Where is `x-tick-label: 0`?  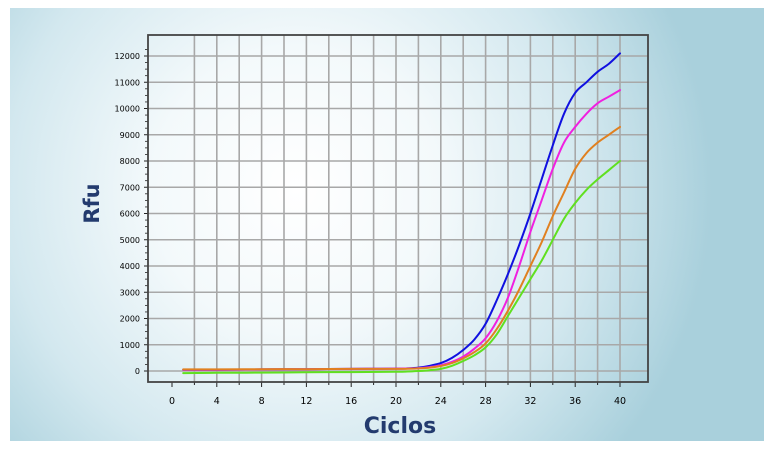
x-tick-label: 0 is located at coordinates (172, 401).